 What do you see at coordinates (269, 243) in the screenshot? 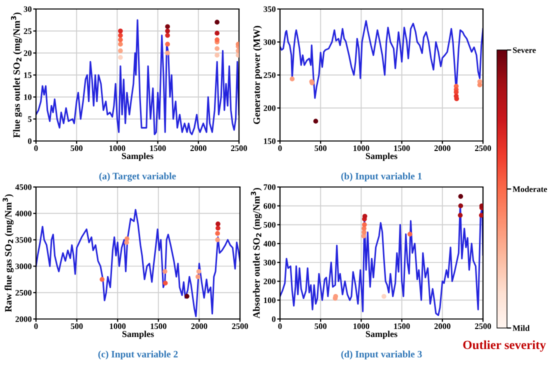
I see `y-tick-label: 400` at bounding box center [269, 243].